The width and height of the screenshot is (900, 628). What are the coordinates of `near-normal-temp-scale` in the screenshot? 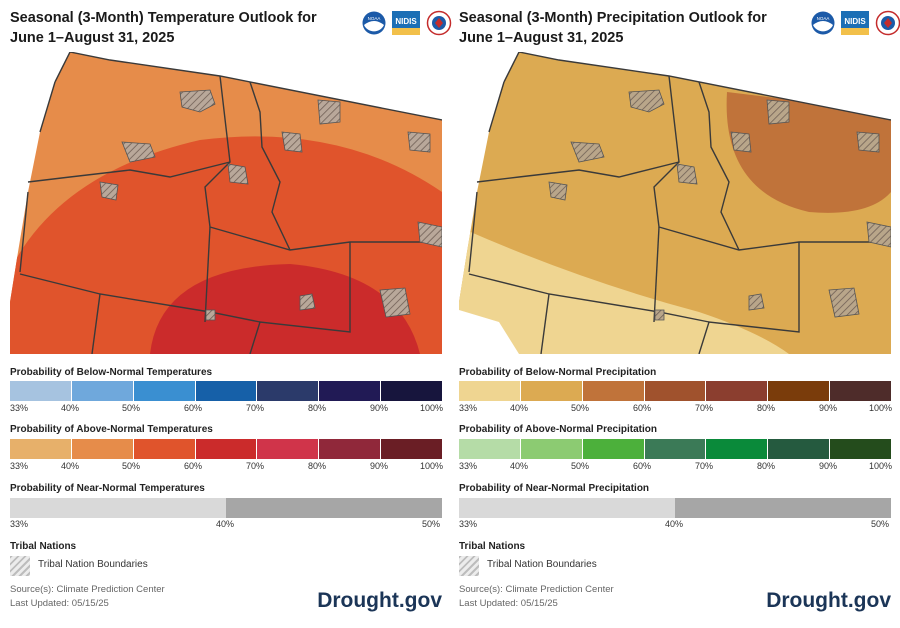 It's located at (226, 508).